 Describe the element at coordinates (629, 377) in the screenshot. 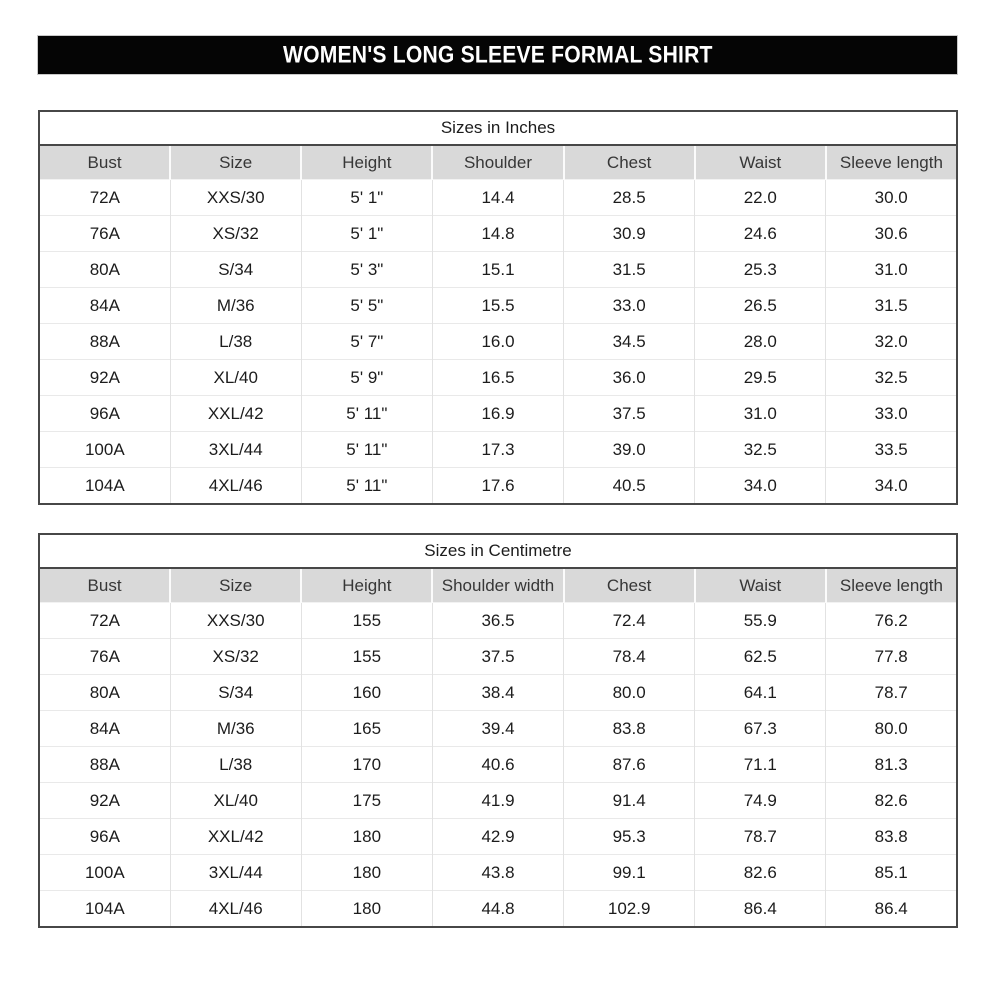

I see `table-cell: 36.0` at that location.